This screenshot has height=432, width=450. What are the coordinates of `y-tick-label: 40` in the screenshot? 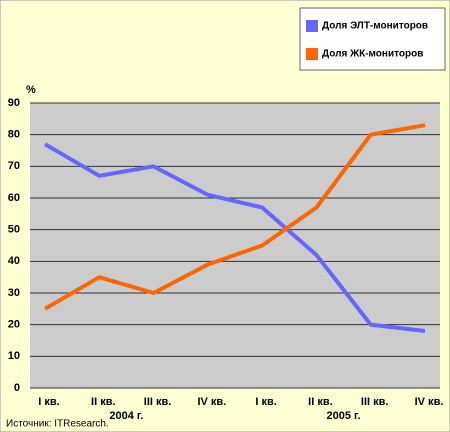 It's located at (14, 261).